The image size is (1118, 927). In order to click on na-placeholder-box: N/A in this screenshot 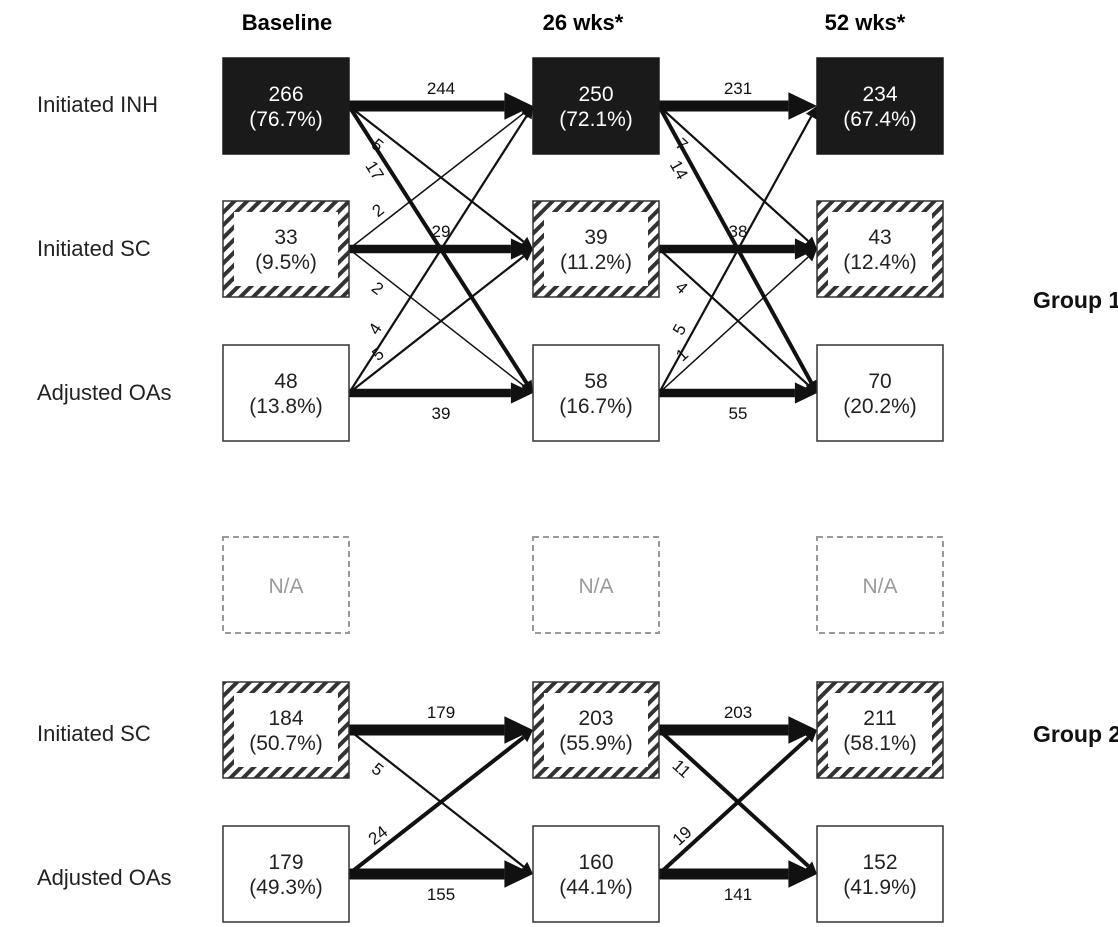, I will do `click(880, 585)`.